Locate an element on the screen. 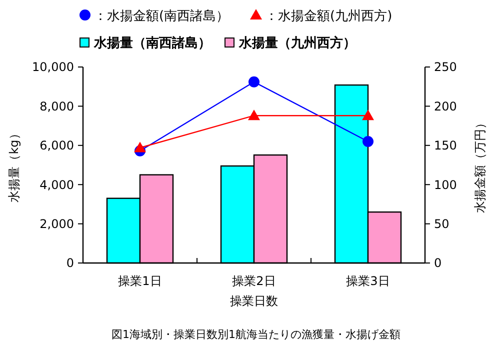  caption: 図1海域別・操業日数別1航海当たりの漁獲量・水揚げ金額 is located at coordinates (256, 334).